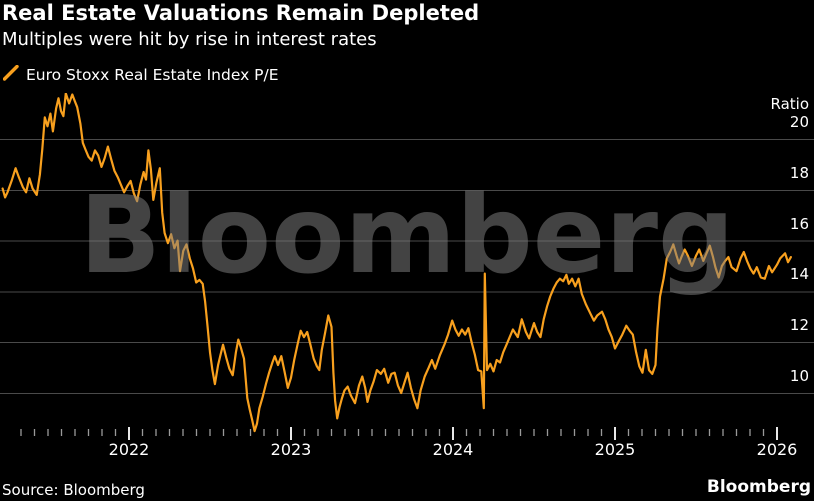 The width and height of the screenshot is (814, 501). What do you see at coordinates (799, 121) in the screenshot?
I see `y-axis-tick-label-20: 20` at bounding box center [799, 121].